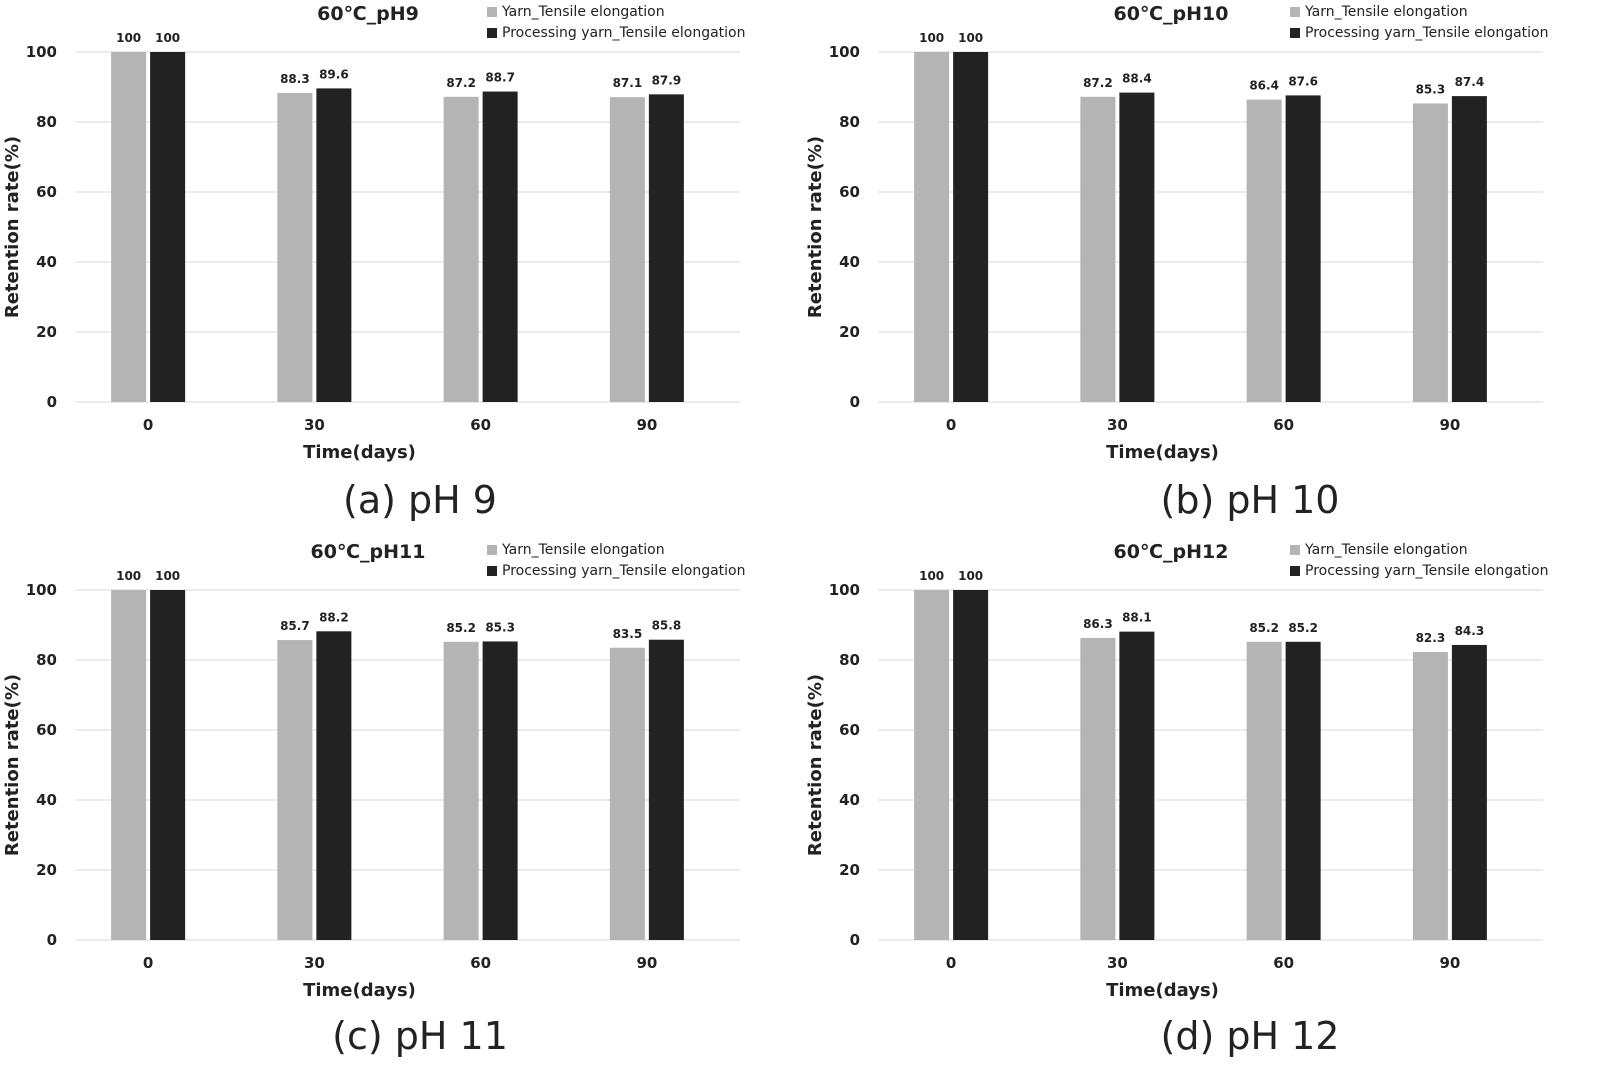 This screenshot has height=1077, width=1606. Describe the element at coordinates (667, 626) in the screenshot. I see `data-label: 85.8` at that location.